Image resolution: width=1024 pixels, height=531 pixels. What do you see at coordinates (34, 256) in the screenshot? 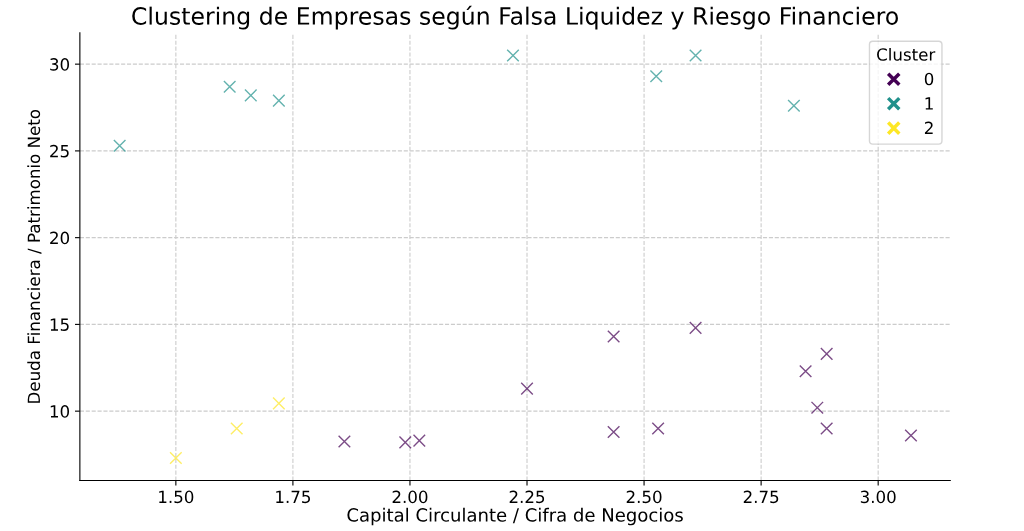
I see `y-axis-title: Deuda Financiera / Patrimonio Neto` at bounding box center [34, 256].